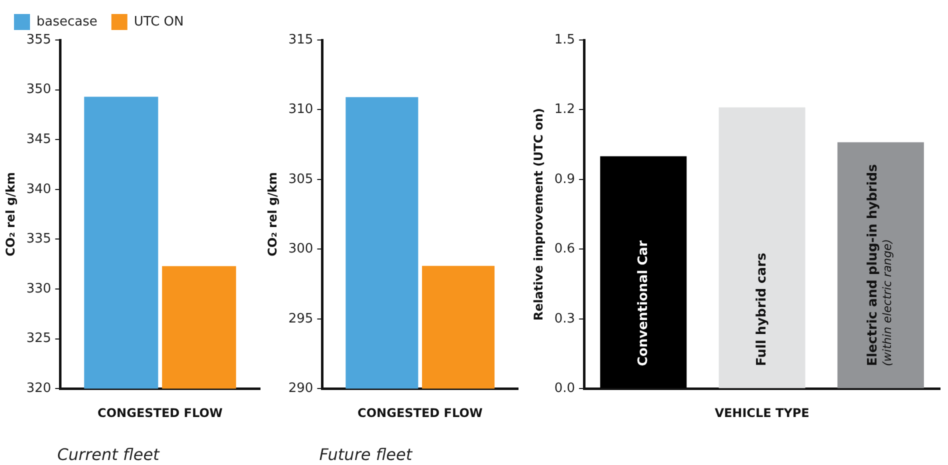 The width and height of the screenshot is (948, 465). What do you see at coordinates (301, 318) in the screenshot?
I see `y-tick-label: 295` at bounding box center [301, 318].